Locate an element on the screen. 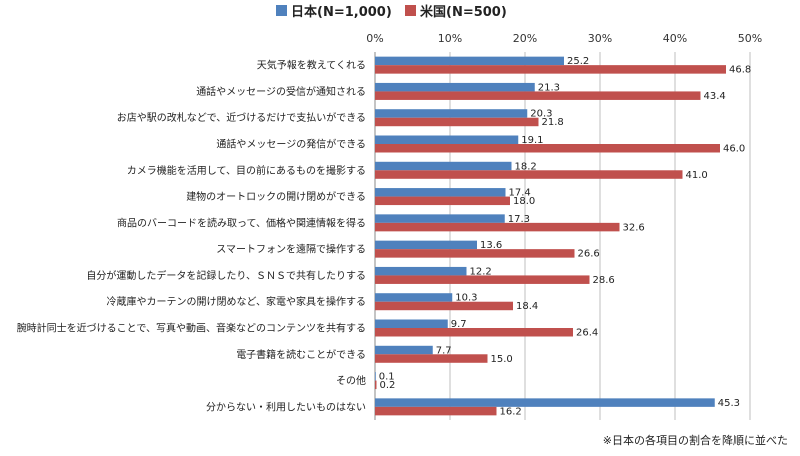 Image resolution: width=800 pixels, height=456 pixels. data-label: 18.4 is located at coordinates (527, 306).